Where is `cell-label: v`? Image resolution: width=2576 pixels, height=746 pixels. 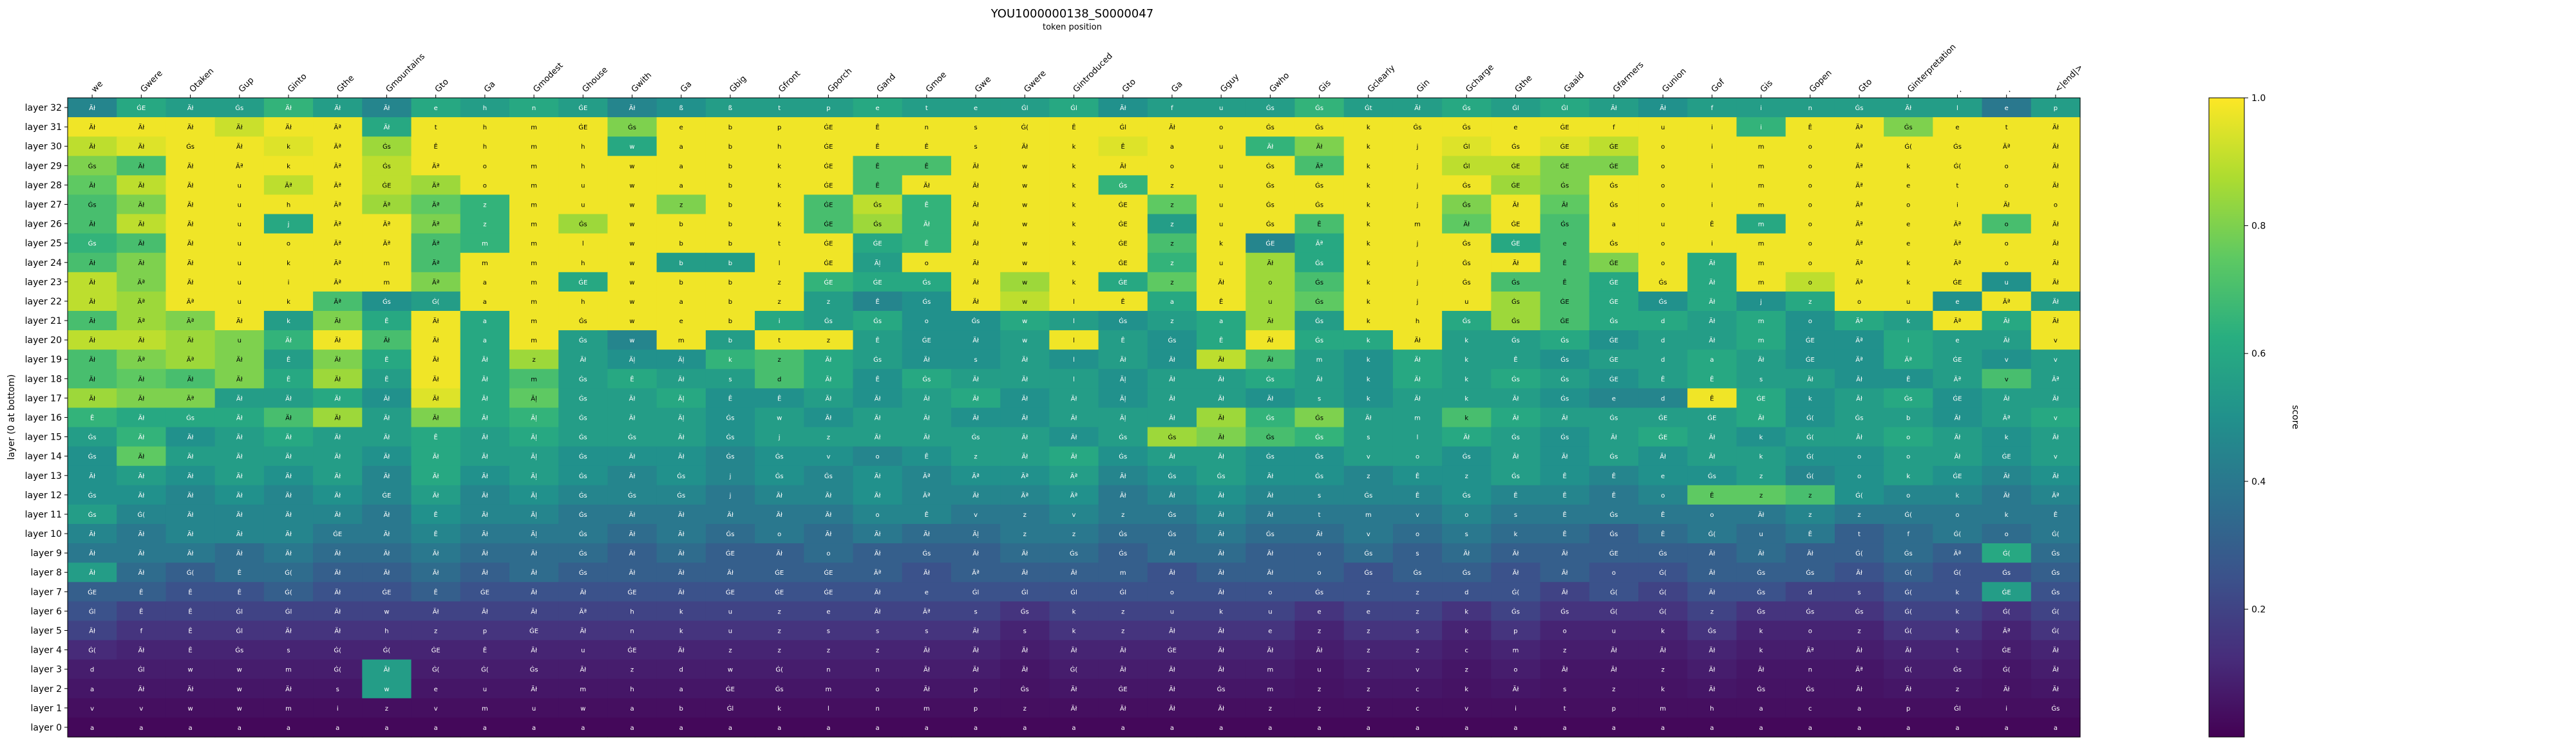 cell-label: v is located at coordinates (1417, 515).